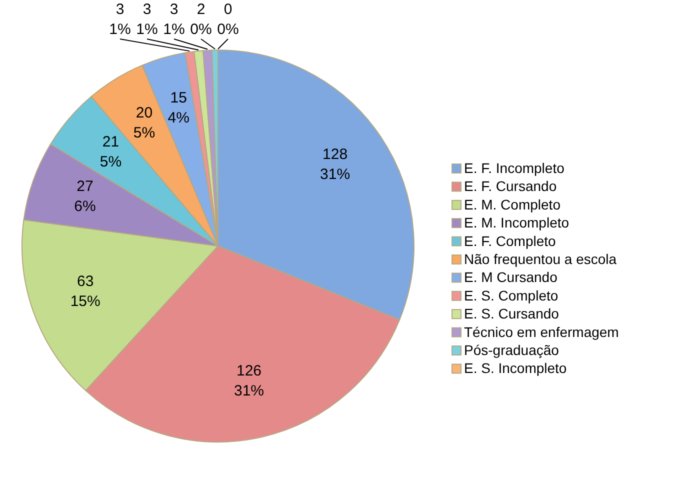  What do you see at coordinates (517, 222) in the screenshot?
I see `legend-label: E. M. Incompleto` at bounding box center [517, 222].